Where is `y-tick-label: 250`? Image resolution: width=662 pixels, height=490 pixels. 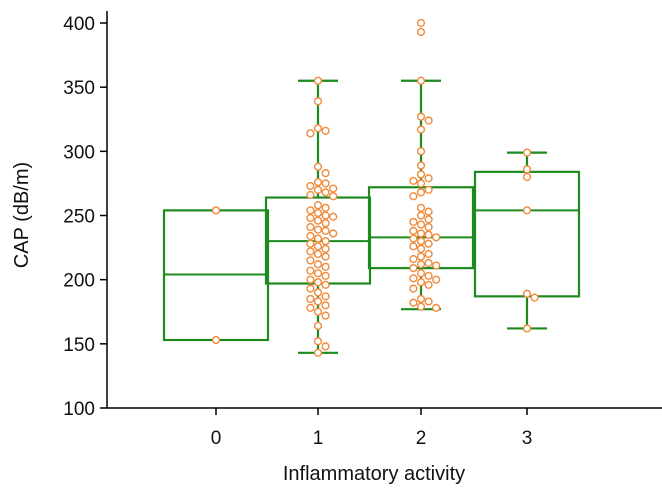 y-tick-label: 250 is located at coordinates (79, 217).